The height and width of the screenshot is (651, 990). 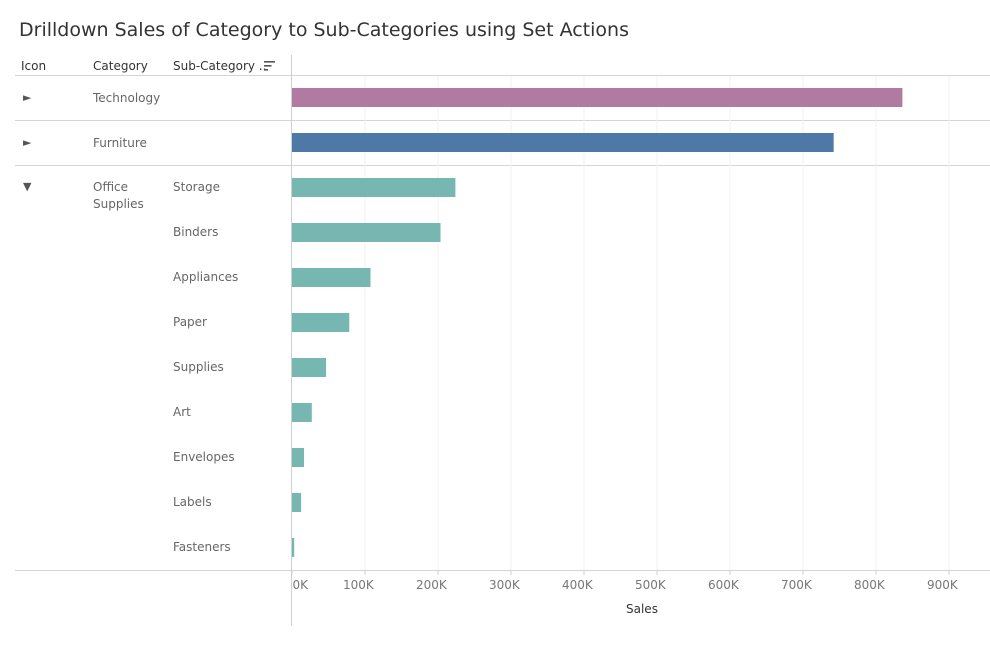 What do you see at coordinates (220, 66) in the screenshot?
I see `header-subcategory: Sub-Category ..` at bounding box center [220, 66].